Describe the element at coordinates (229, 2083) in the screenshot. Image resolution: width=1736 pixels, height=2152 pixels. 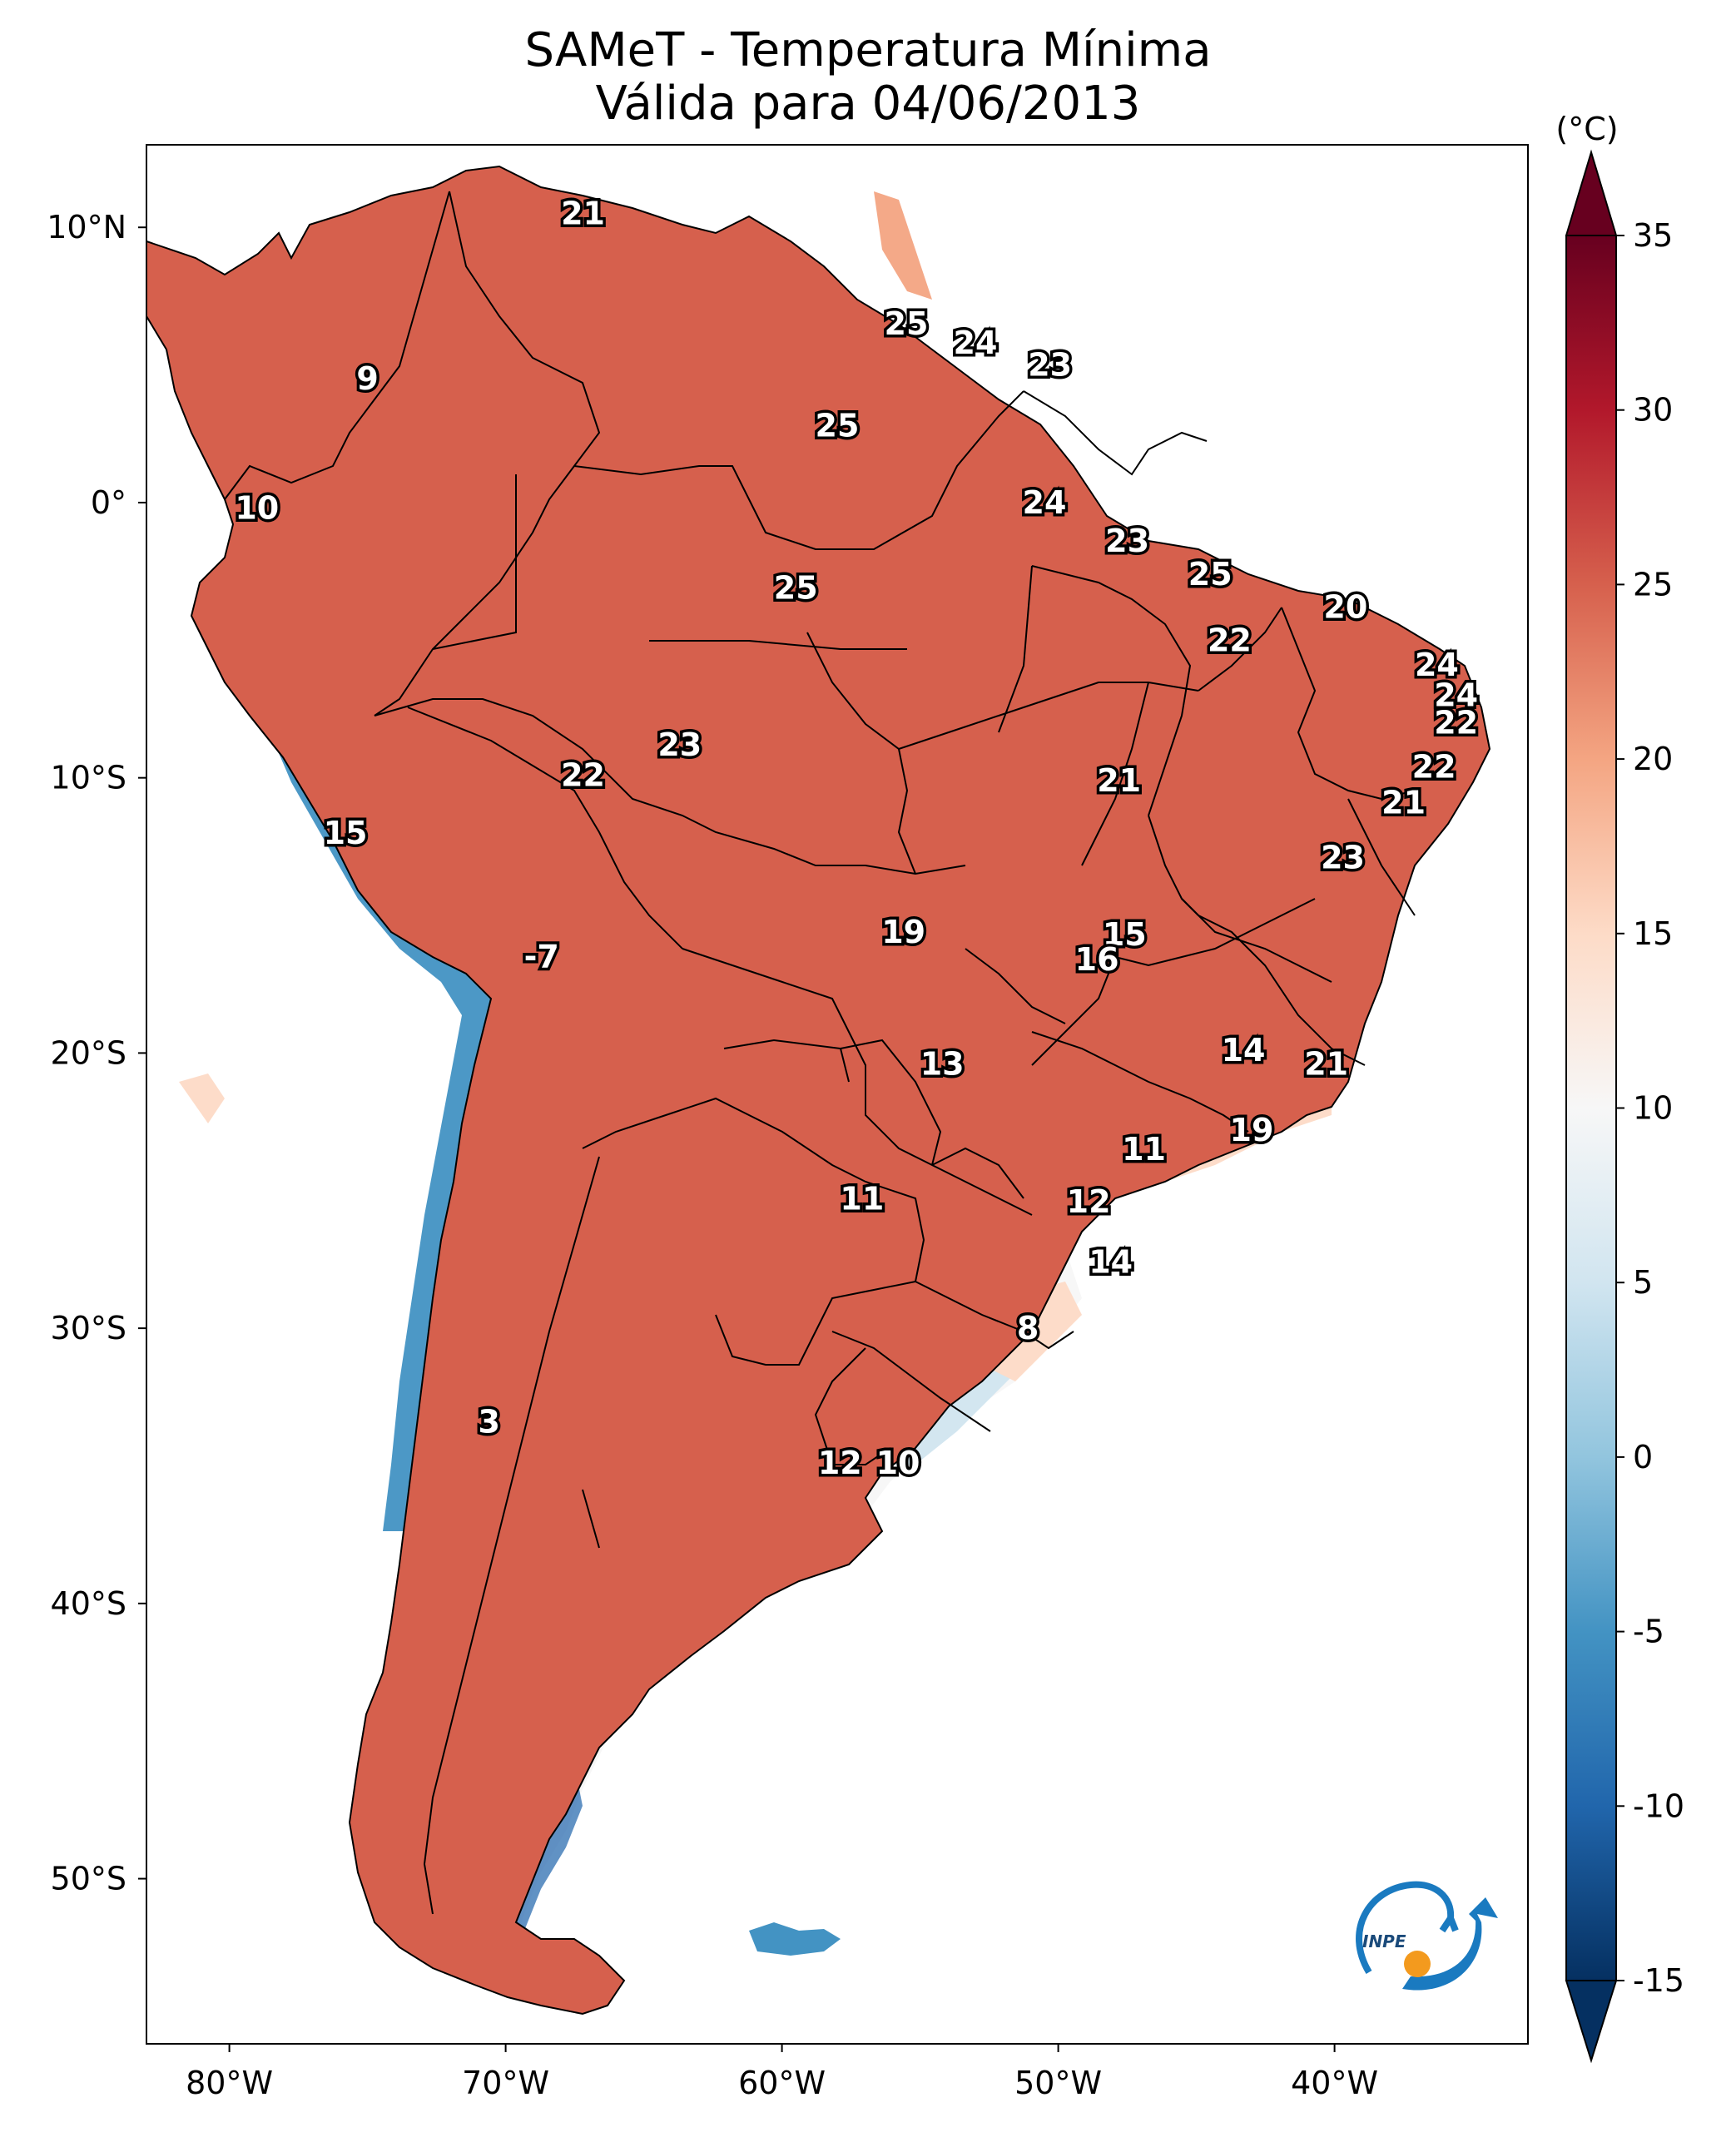
I see `x-tick-label: 80°W` at that location.